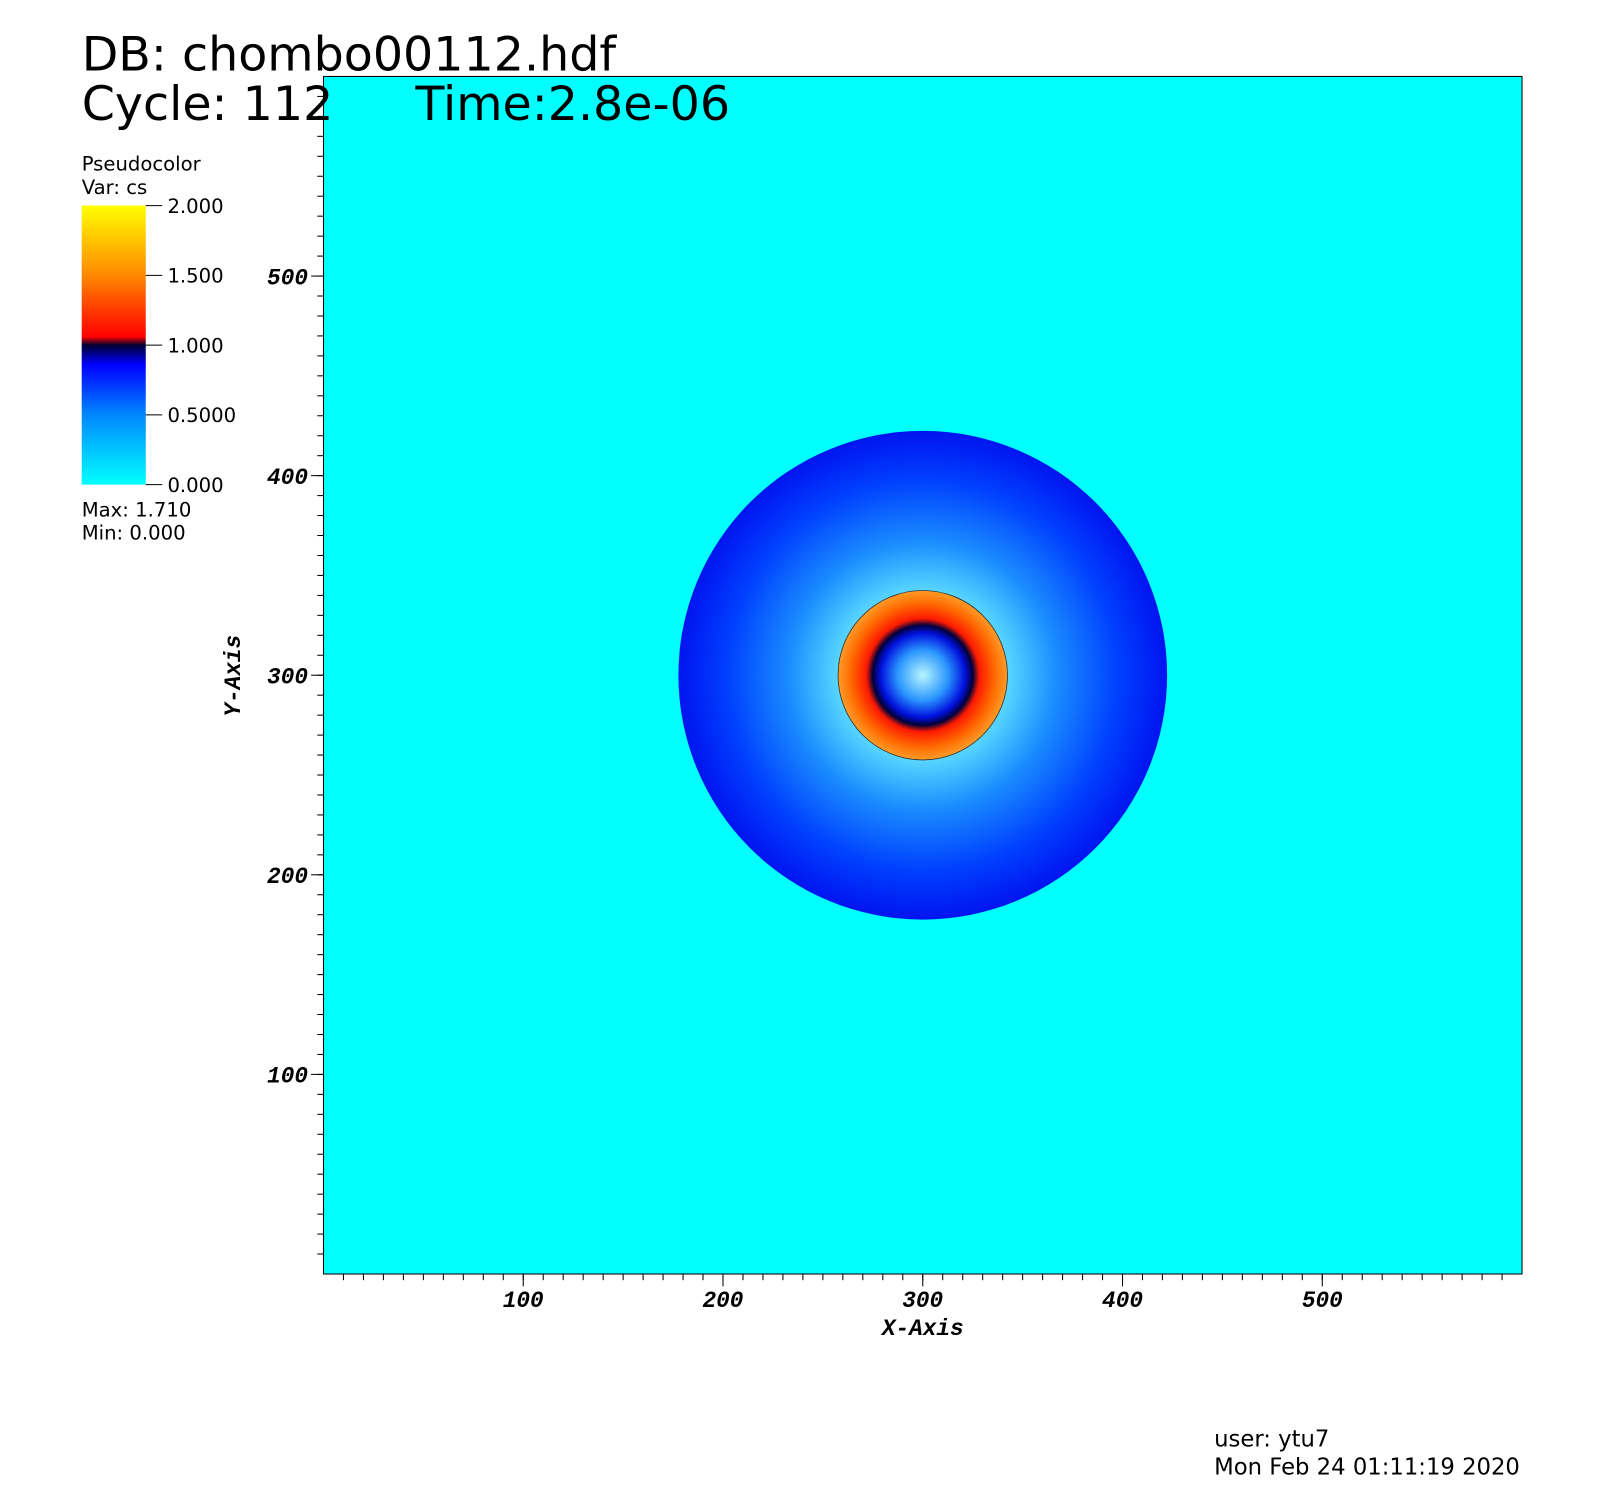 The width and height of the screenshot is (1612, 1492). Describe the element at coordinates (523, 1301) in the screenshot. I see `x-tick-label: 100` at that location.